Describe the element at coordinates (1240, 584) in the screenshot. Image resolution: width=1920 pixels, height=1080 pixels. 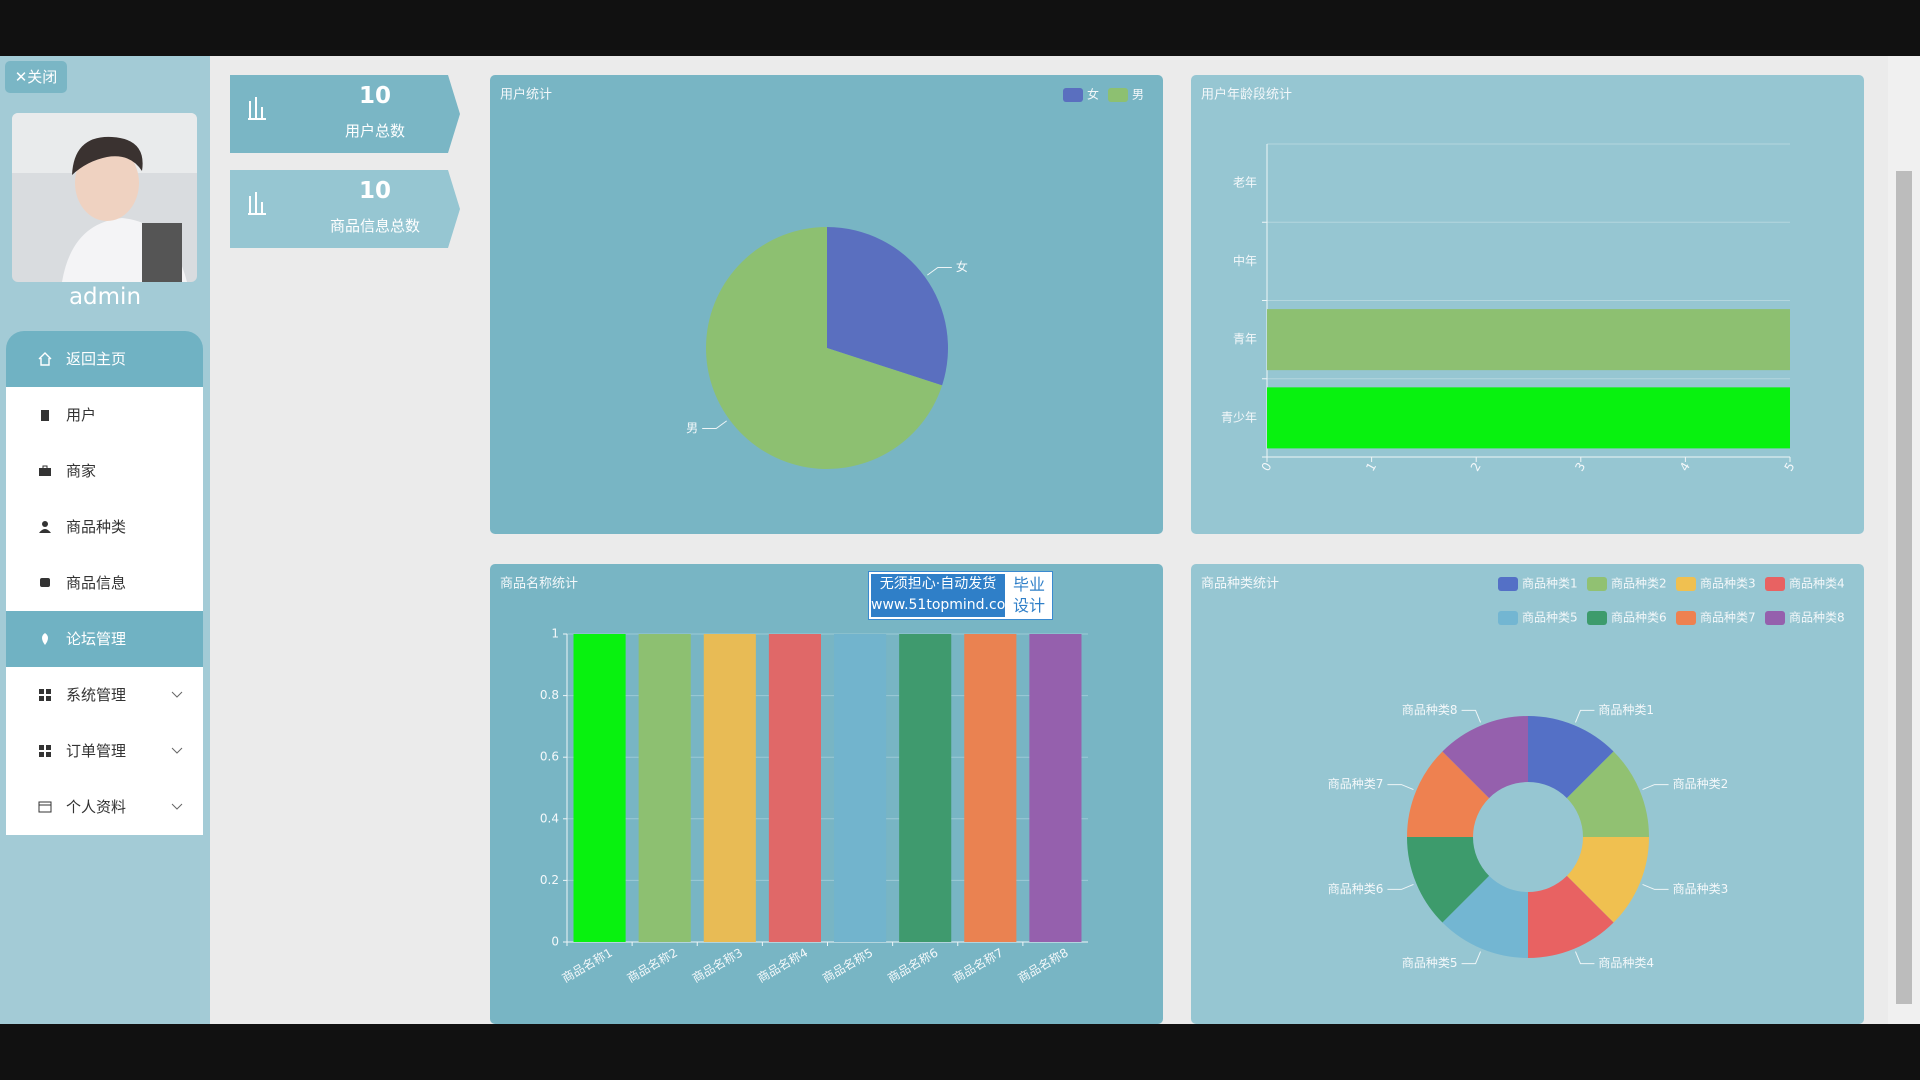
I see `chart-title: 商品种类统计` at that location.